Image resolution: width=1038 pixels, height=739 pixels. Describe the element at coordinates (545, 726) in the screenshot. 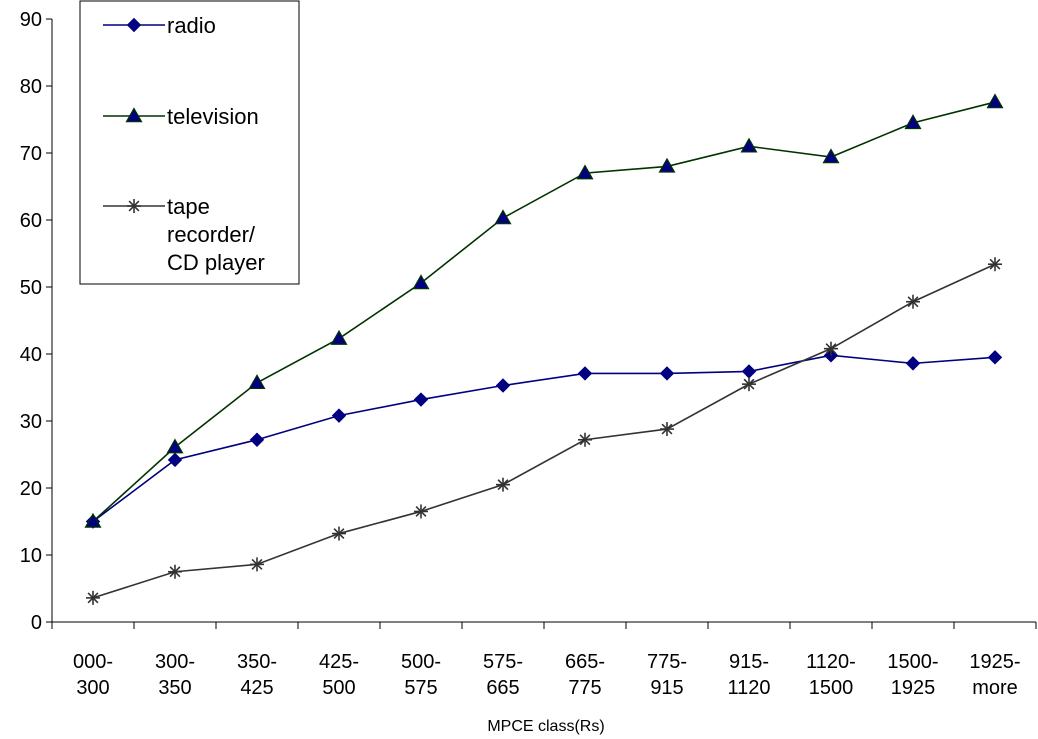

I see `x-axis-title: MPCE class(Rs)` at that location.